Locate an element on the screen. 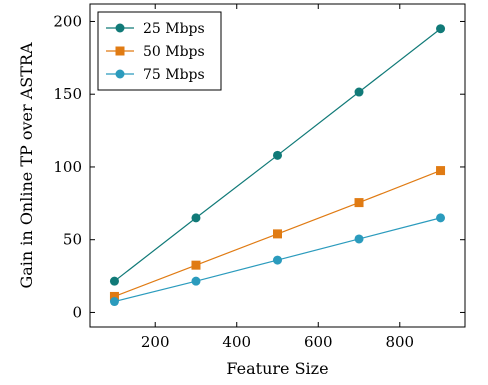  x-tick-label: 200 is located at coordinates (155, 342).